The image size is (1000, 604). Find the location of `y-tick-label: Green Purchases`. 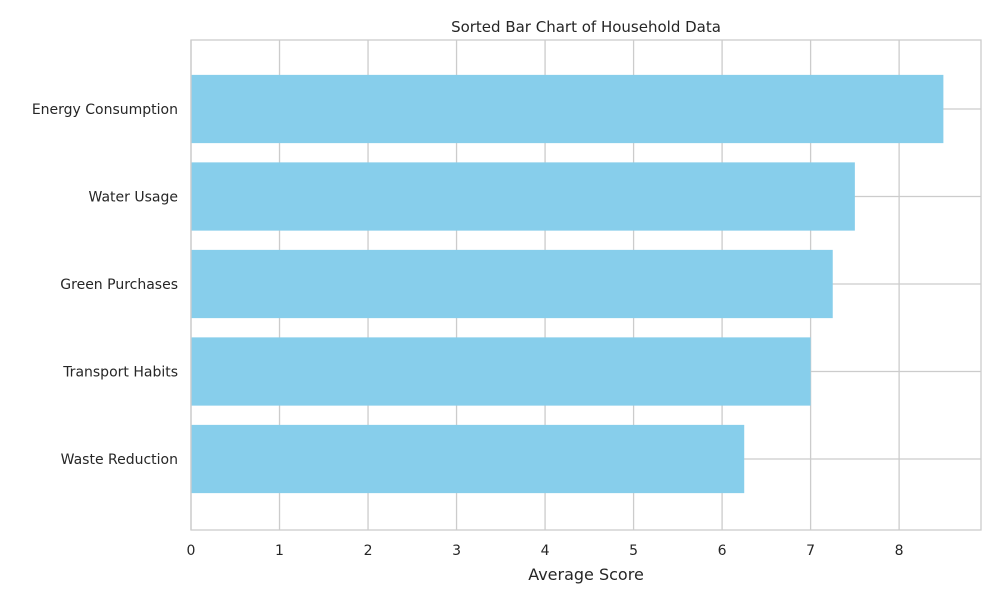

y-tick-label: Green Purchases is located at coordinates (119, 285).